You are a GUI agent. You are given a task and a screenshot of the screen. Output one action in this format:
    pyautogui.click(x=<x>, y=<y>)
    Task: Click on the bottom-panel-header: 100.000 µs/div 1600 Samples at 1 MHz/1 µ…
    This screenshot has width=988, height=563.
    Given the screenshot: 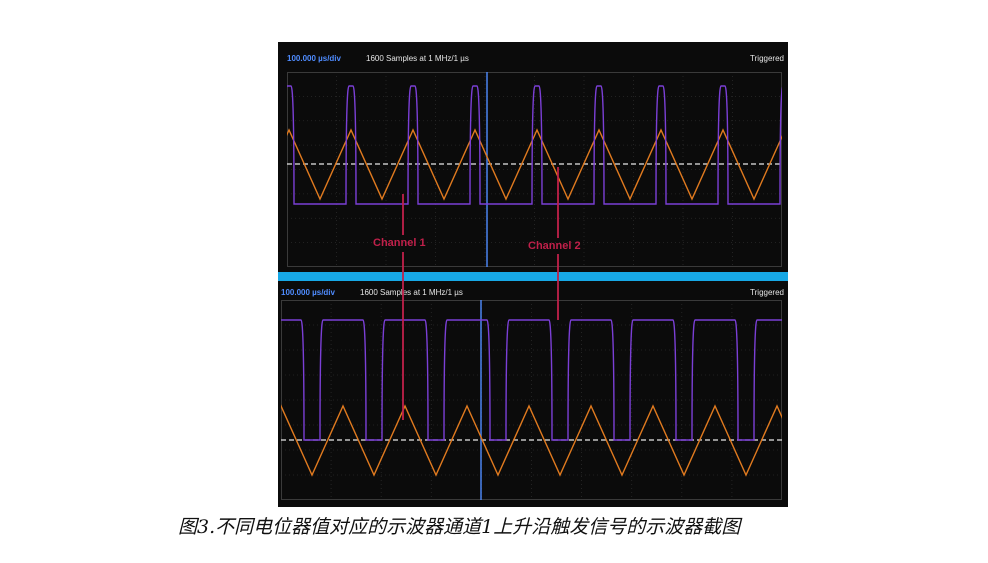 What is the action you would take?
    pyautogui.click(x=533, y=292)
    